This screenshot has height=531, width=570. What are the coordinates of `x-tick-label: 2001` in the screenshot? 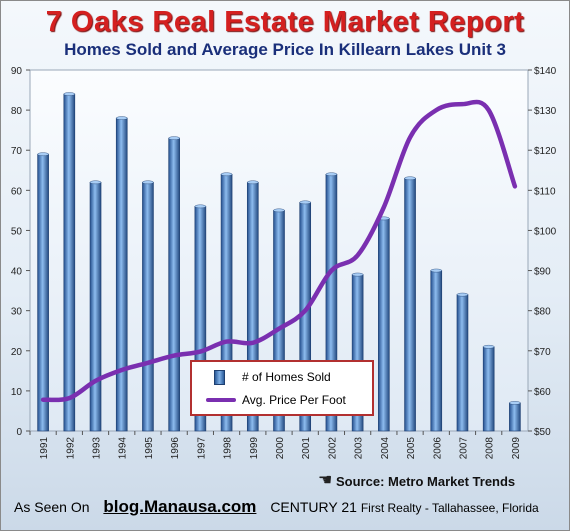 It's located at (306, 448).